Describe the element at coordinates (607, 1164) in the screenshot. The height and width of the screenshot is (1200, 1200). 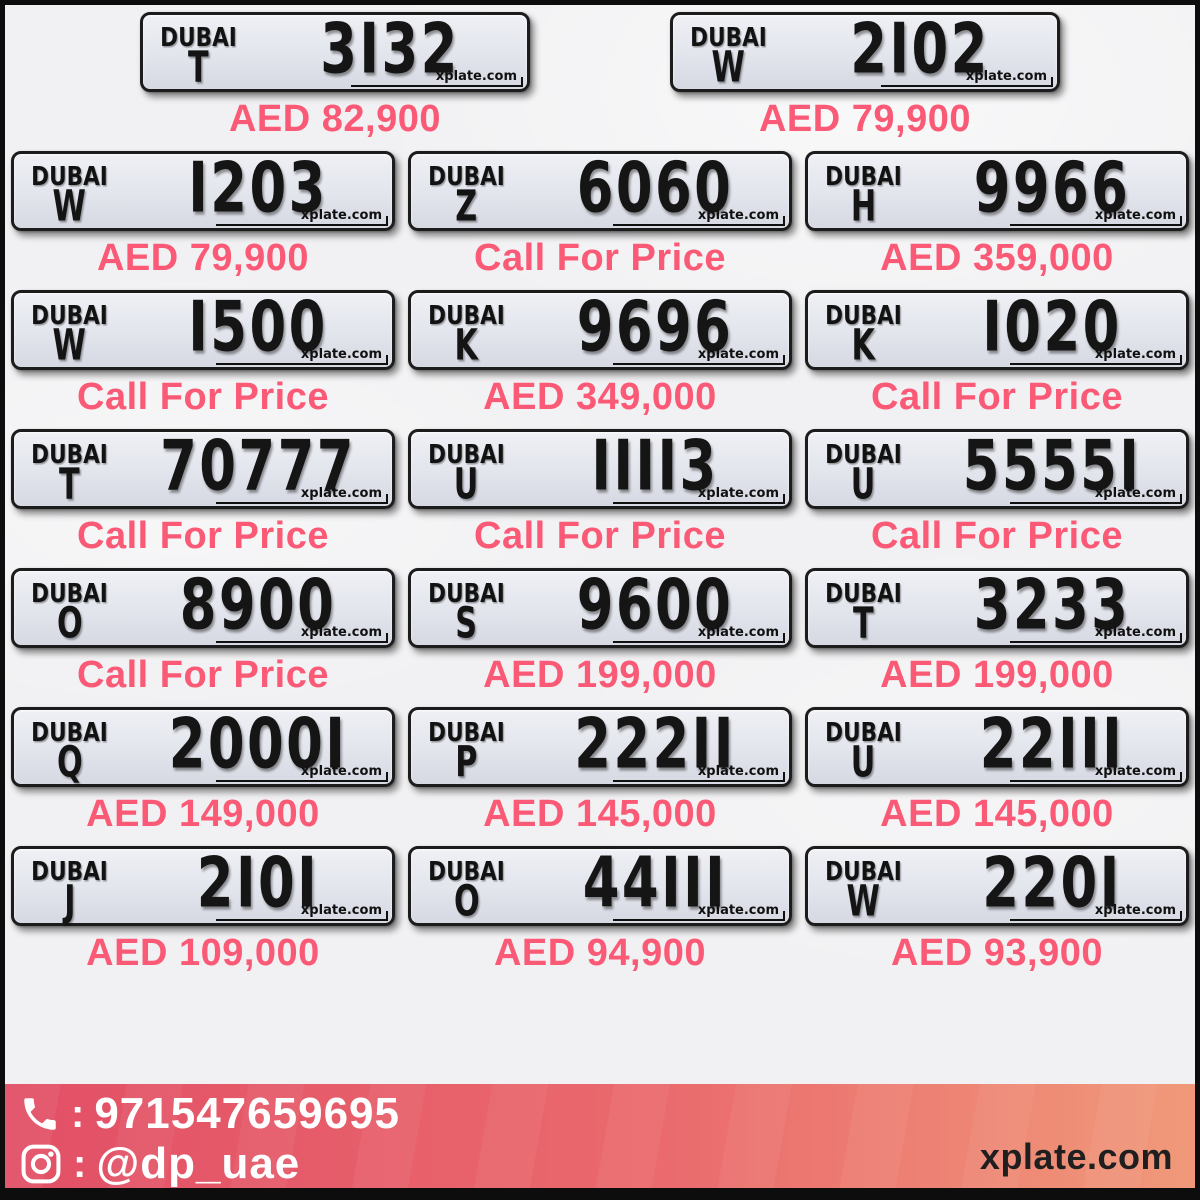
I see `instagram-contact-line: : @dp_uae` at that location.